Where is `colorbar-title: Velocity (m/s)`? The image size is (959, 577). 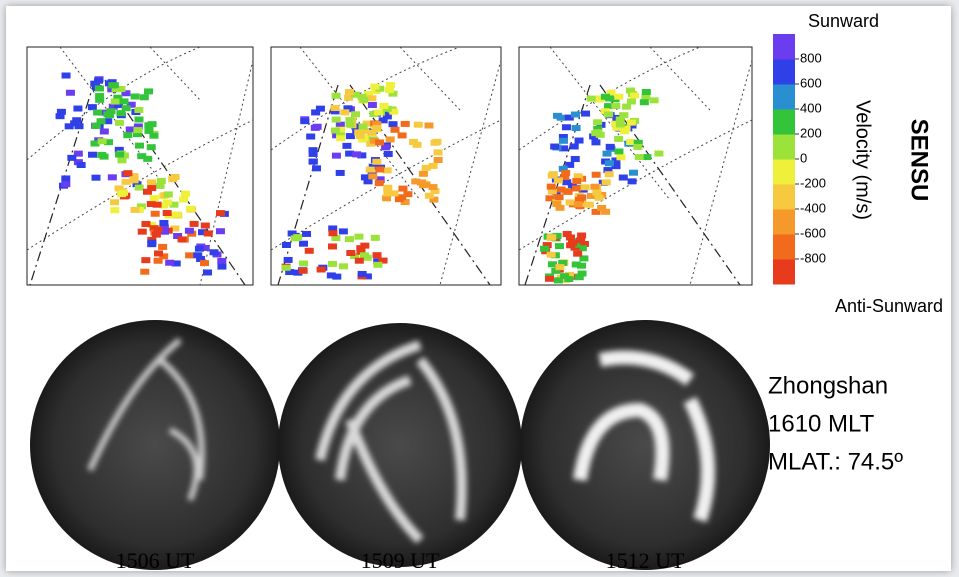 colorbar-title: Velocity (m/s) is located at coordinates (863, 160).